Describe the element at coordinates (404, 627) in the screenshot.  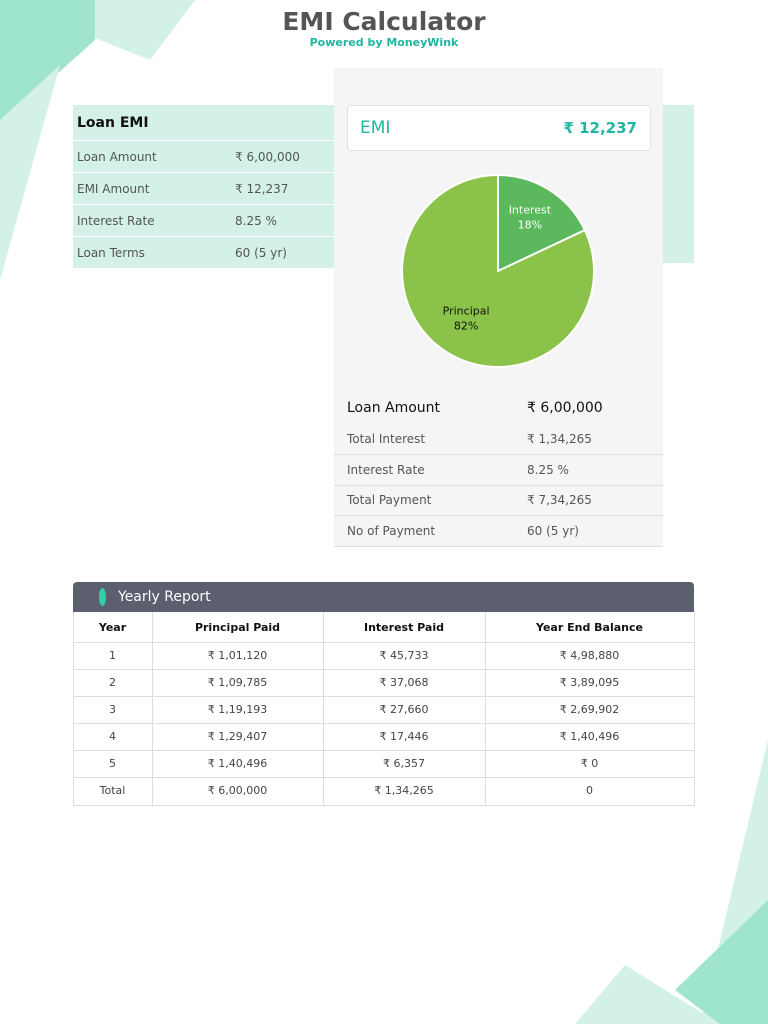
I see `column-header: Interest Paid` at that location.